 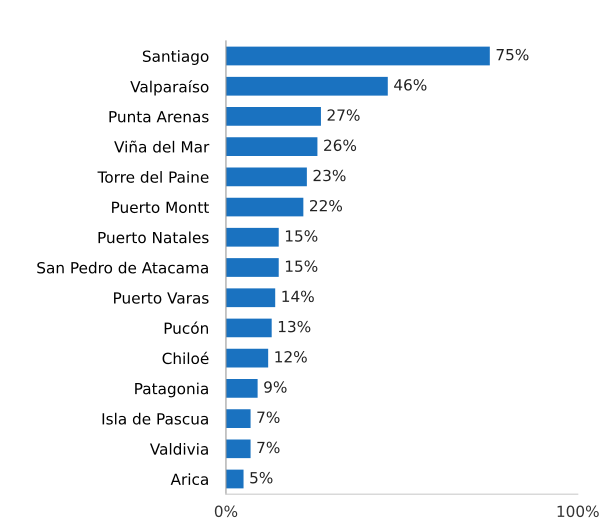 I want to click on data-label: 13%, so click(x=294, y=326).